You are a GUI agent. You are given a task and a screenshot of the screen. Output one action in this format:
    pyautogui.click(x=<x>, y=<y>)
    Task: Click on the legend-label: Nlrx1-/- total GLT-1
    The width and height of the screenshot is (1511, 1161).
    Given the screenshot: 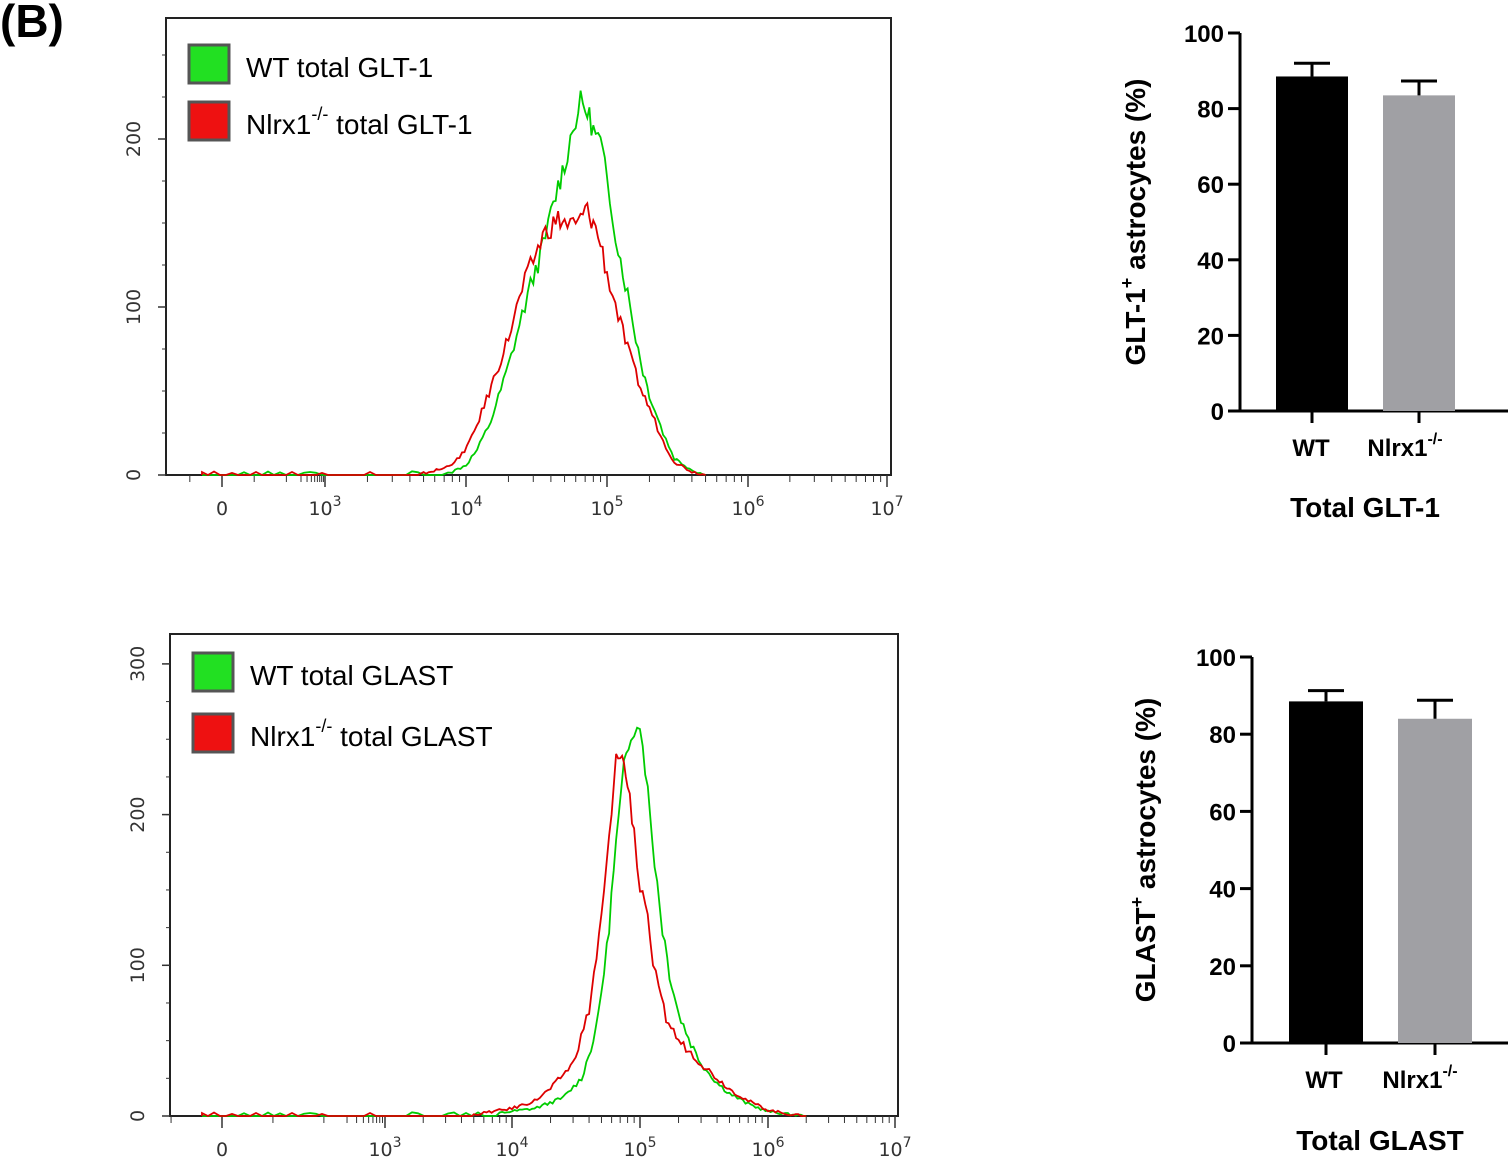 What is the action you would take?
    pyautogui.click(x=359, y=122)
    